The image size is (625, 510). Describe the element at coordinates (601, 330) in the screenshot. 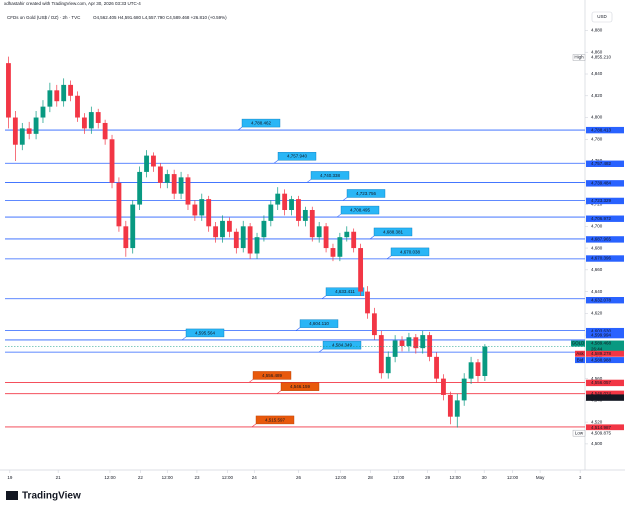

I see `price-tag-label: 4,603.630` at that location.